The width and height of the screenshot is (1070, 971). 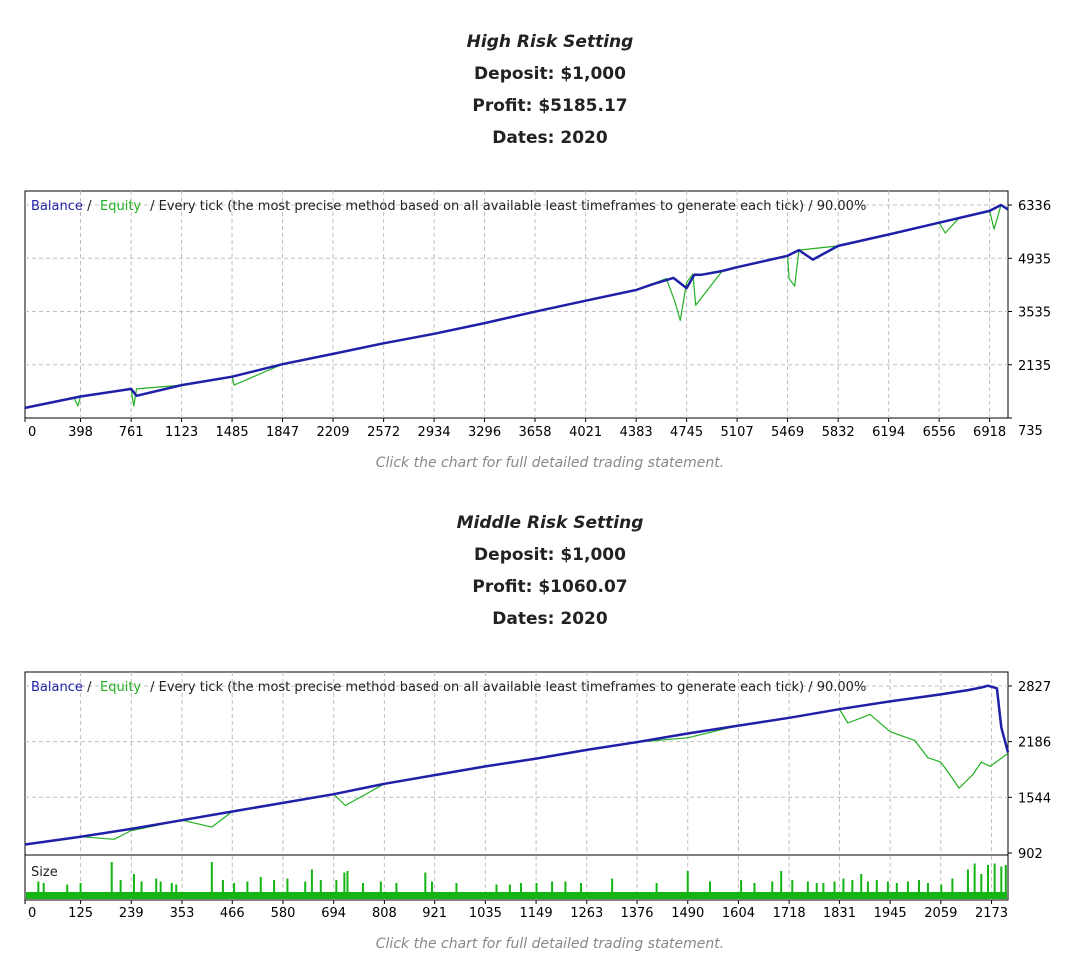 What do you see at coordinates (550, 555) in the screenshot?
I see `deposit-text: Deposit: $1,000` at bounding box center [550, 555].